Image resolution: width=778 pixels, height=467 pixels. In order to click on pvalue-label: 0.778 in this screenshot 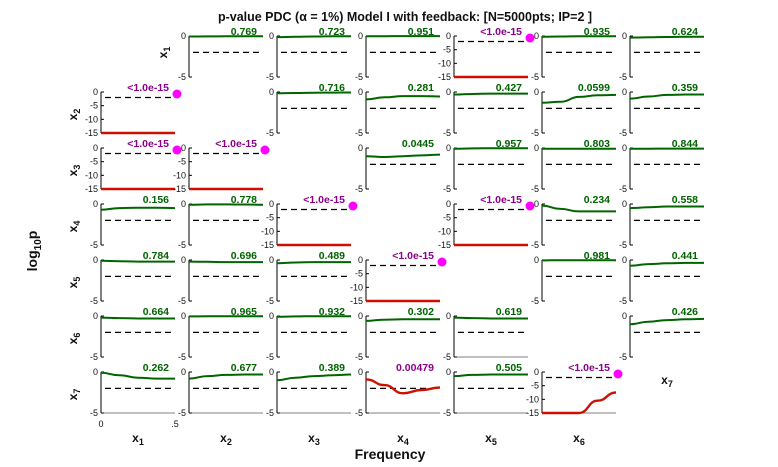, I will do `click(244, 200)`.